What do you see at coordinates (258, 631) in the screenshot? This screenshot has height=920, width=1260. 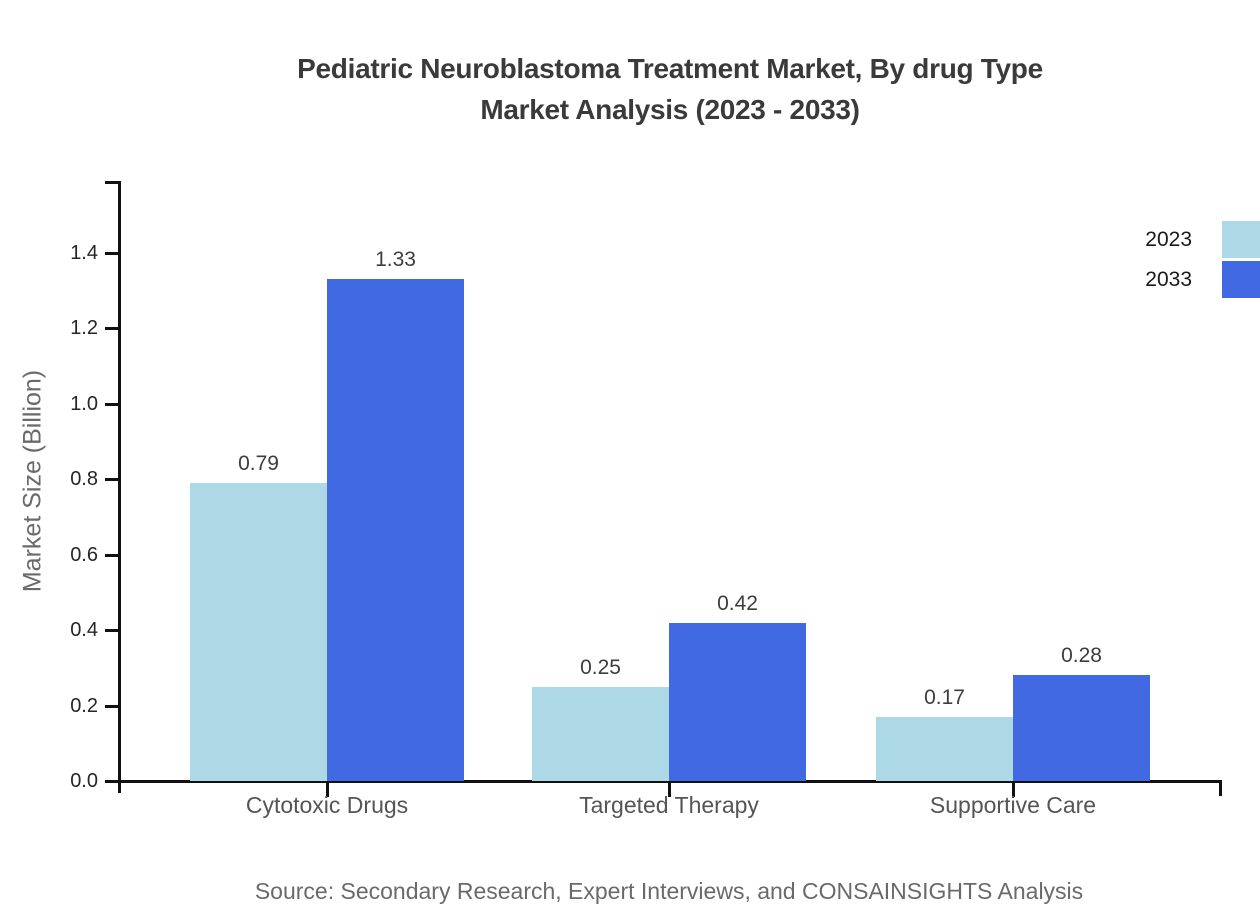 I see `bar-2023-cytotoxic-drugs` at bounding box center [258, 631].